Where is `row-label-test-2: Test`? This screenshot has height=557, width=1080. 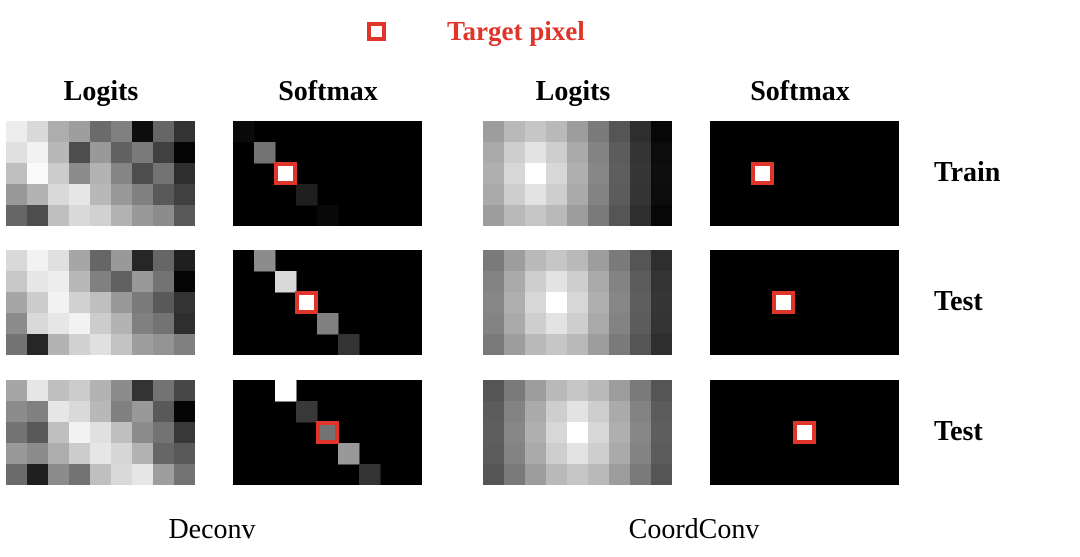 row-label-test-2: Test is located at coordinates (958, 431).